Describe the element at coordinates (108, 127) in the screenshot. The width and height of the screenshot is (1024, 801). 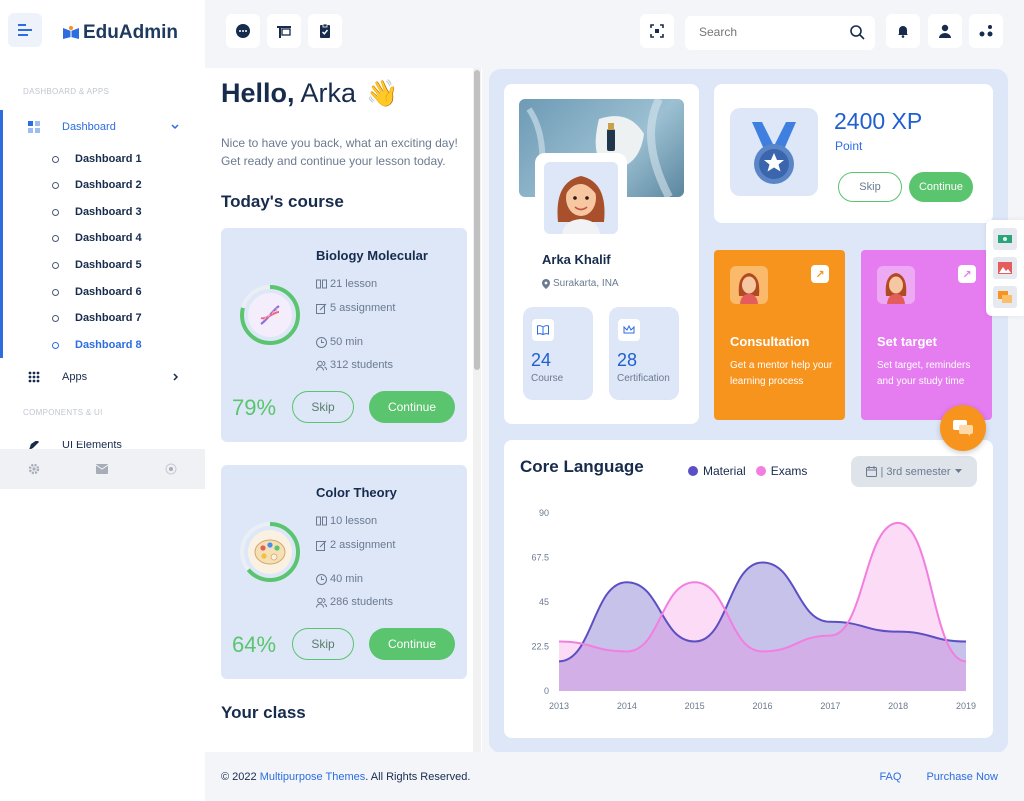
I see `sidebar-item-dashboard: Dashboard` at that location.